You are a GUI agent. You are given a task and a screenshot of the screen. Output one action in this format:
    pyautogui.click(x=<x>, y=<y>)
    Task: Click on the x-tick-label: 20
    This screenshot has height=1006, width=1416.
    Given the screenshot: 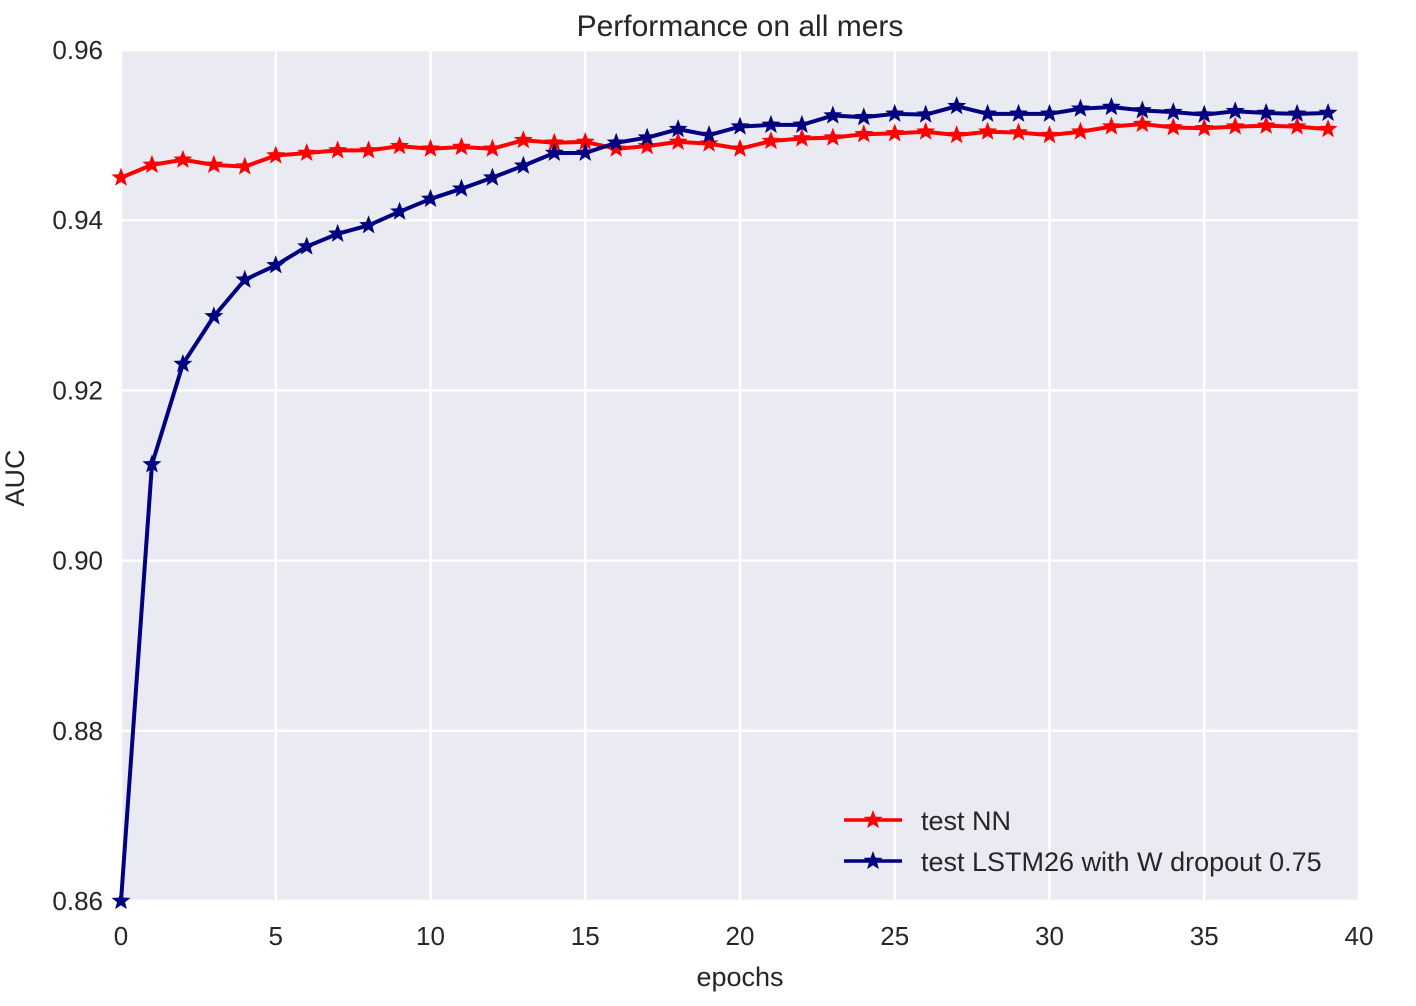 What is the action you would take?
    pyautogui.click(x=740, y=936)
    